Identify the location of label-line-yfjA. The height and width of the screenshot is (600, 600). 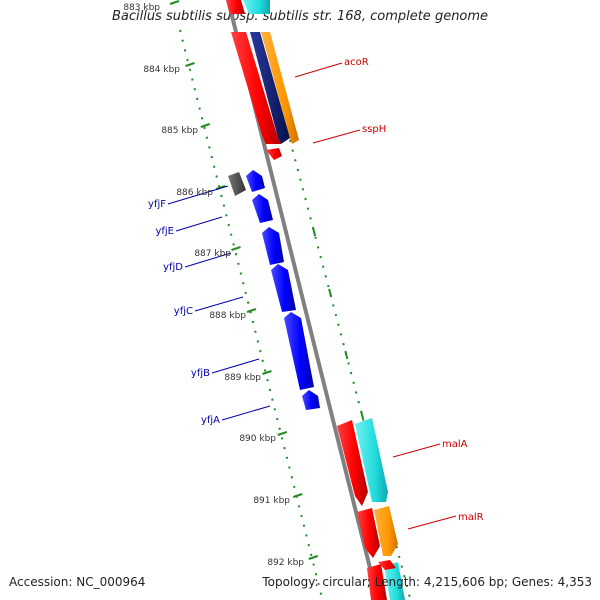
(246, 413).